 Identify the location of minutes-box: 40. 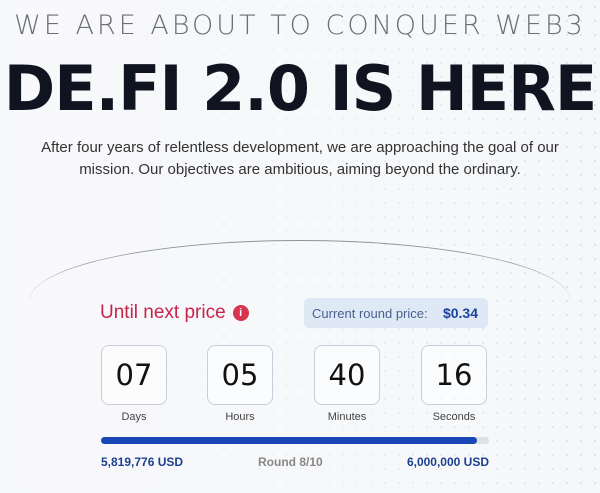
(347, 375).